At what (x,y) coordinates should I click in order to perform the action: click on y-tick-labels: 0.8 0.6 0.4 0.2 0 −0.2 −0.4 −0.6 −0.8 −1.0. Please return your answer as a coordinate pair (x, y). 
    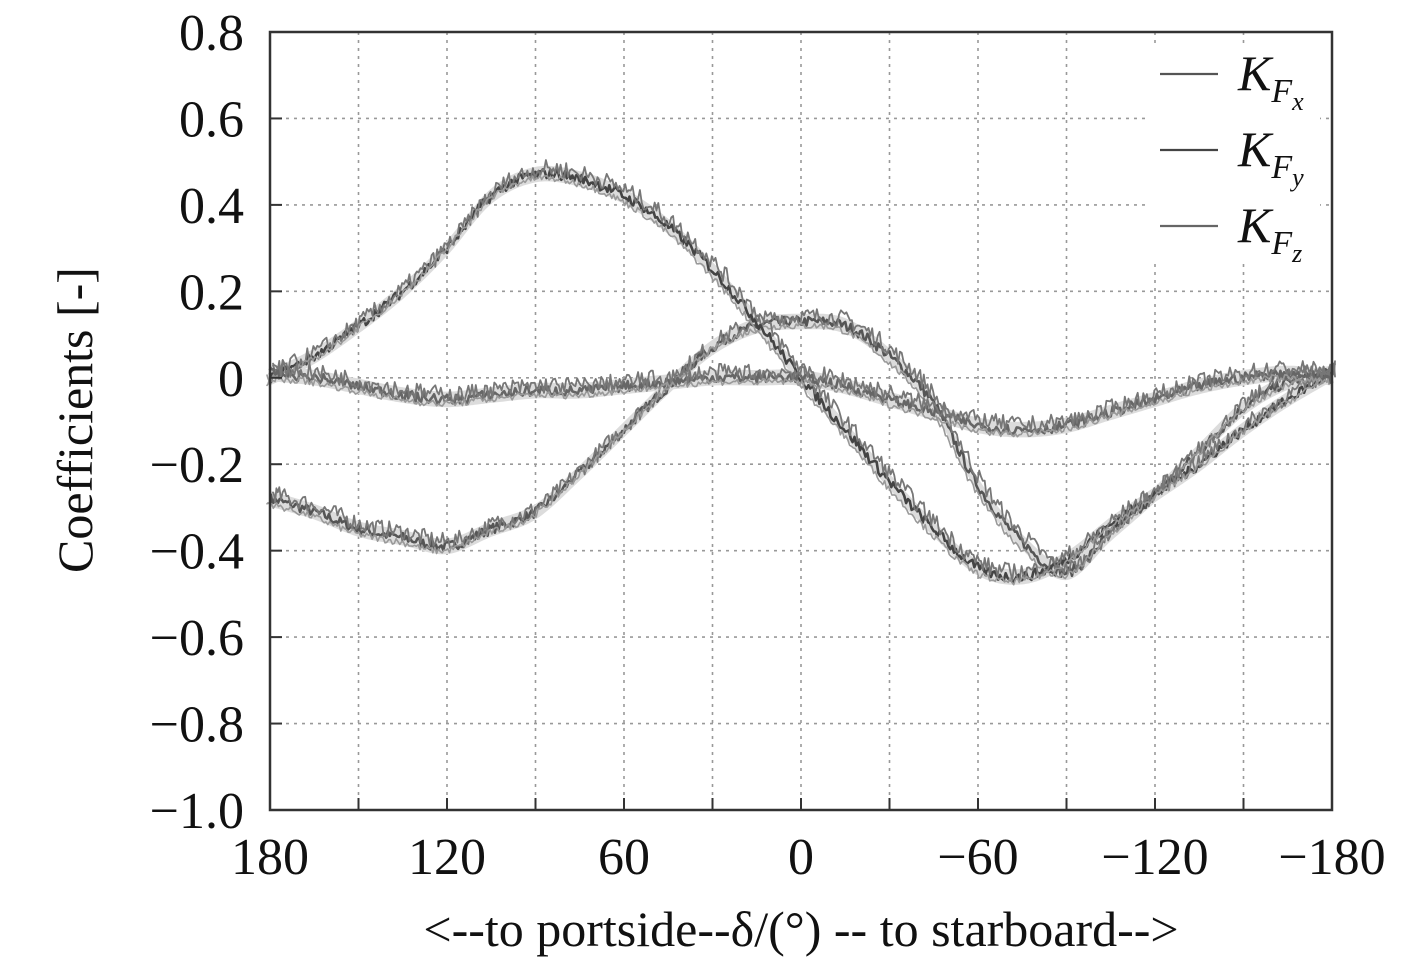
    Looking at the image, I should click on (197, 422).